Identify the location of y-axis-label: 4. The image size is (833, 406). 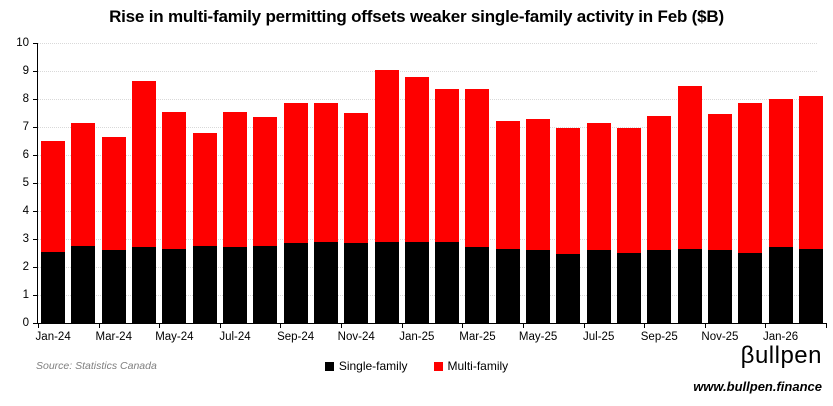
(25, 210).